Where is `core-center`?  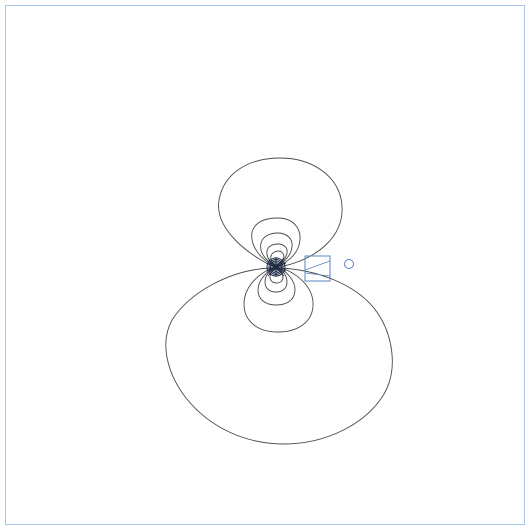
core-center is located at coordinates (276, 267).